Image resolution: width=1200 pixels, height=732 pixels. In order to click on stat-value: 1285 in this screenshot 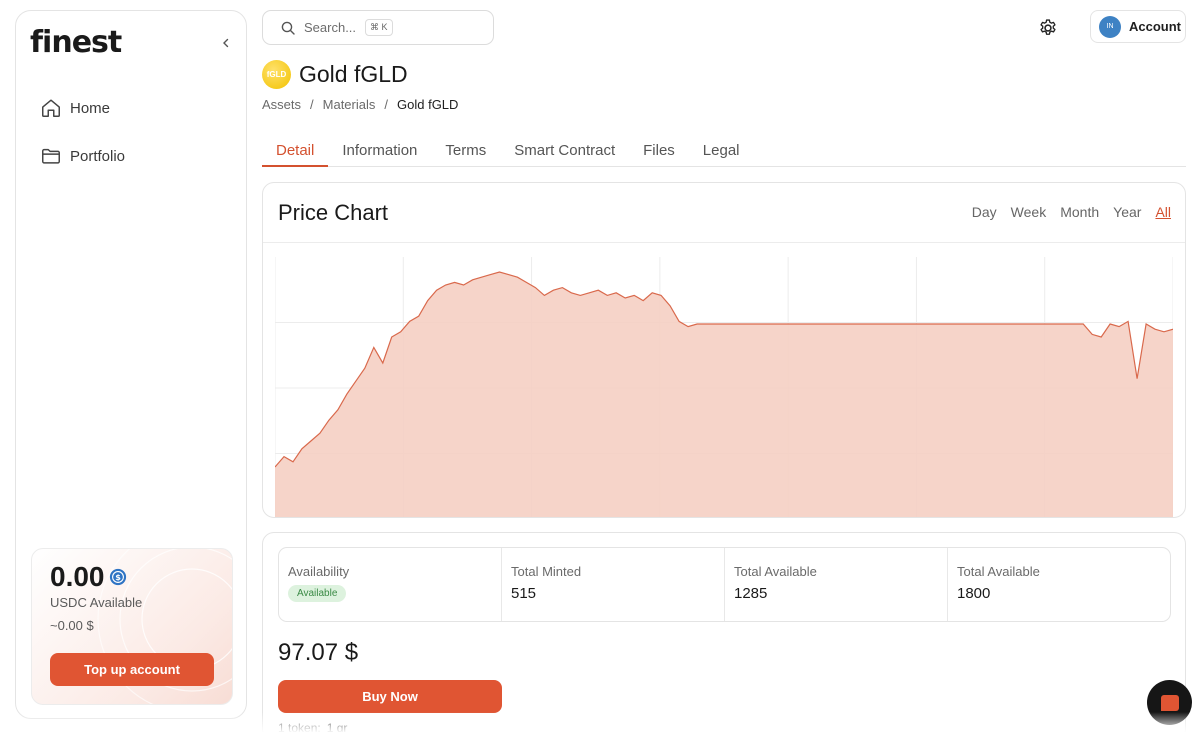, I will do `click(751, 593)`.